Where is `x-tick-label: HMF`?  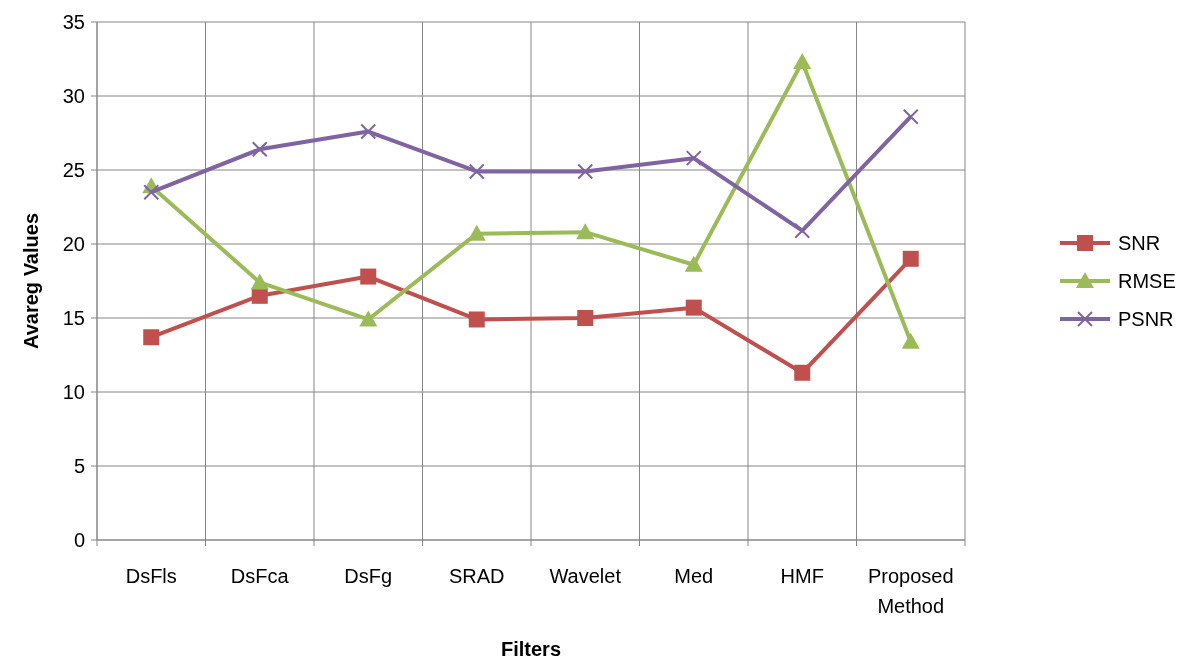 x-tick-label: HMF is located at coordinates (802, 576).